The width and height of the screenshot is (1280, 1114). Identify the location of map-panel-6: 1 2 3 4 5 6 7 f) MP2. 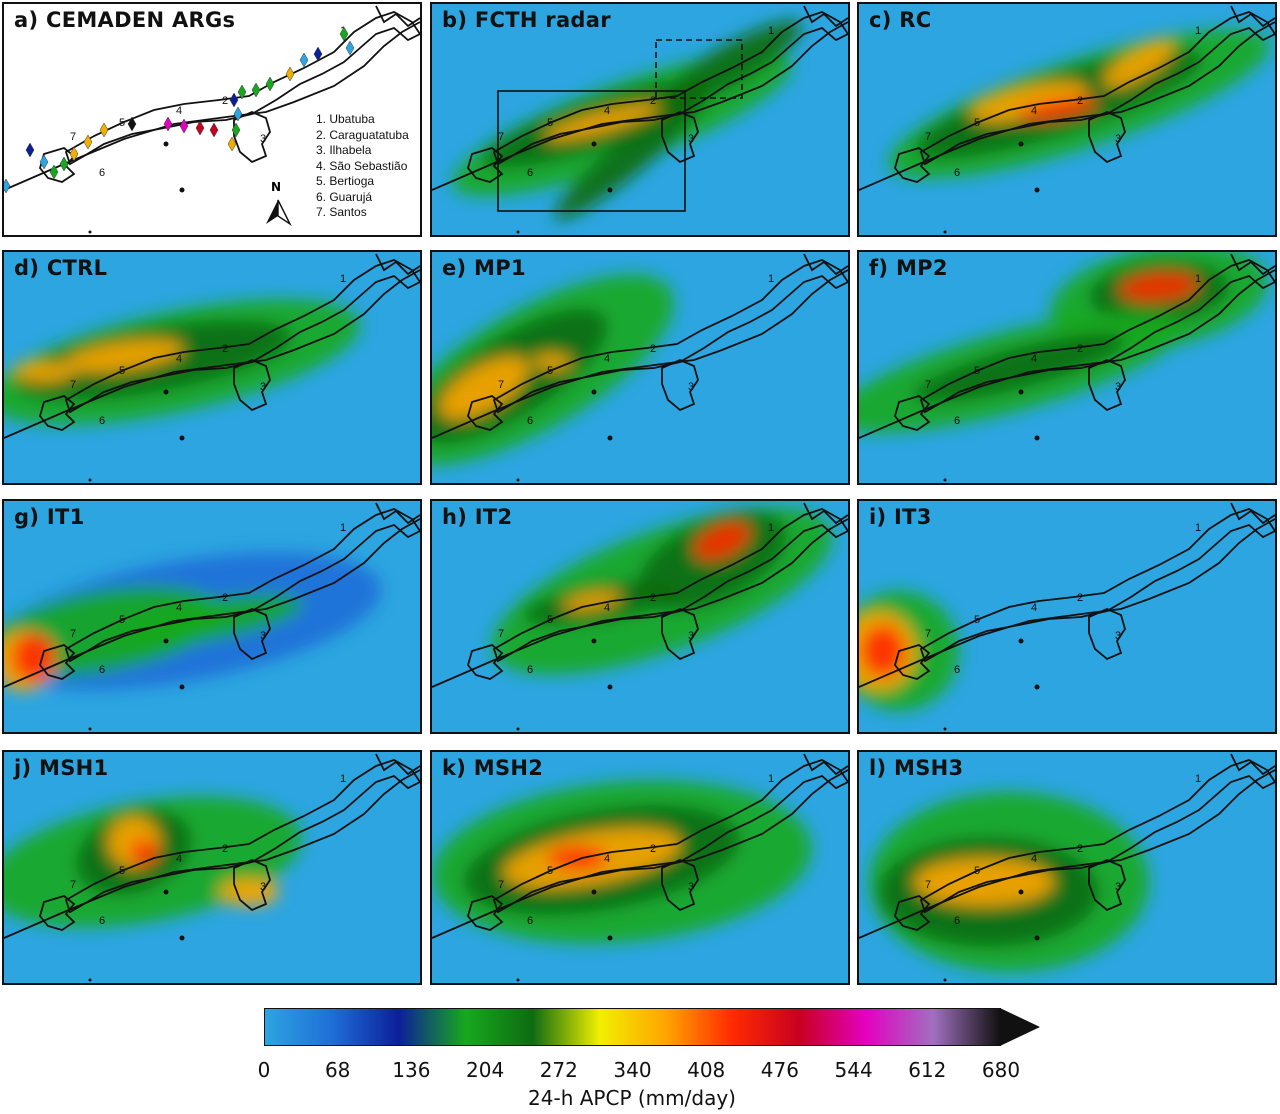
(1067, 367).